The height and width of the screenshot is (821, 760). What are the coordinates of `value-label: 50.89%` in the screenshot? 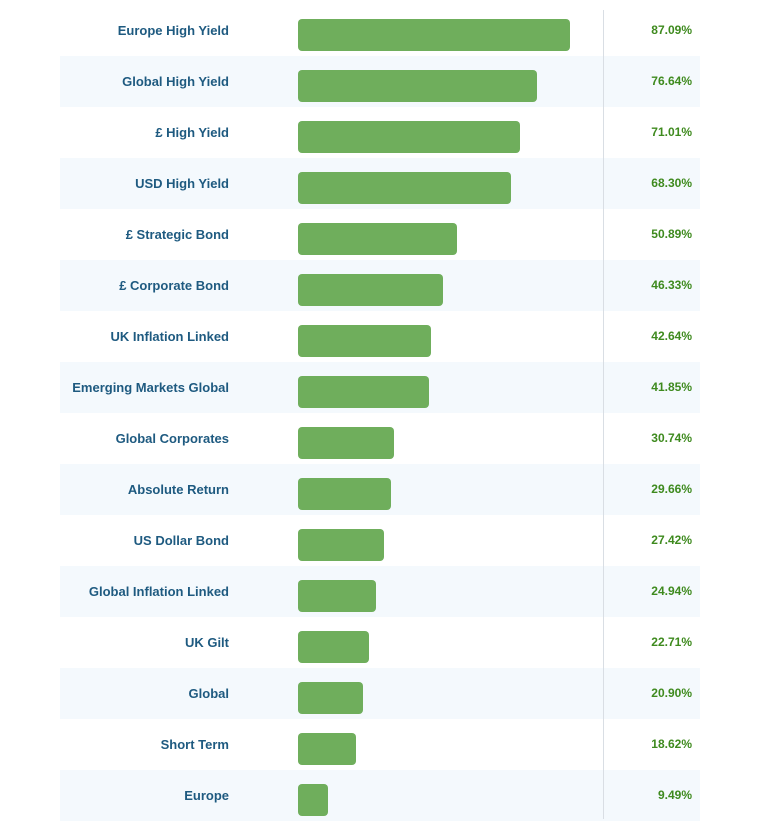 It's located at (671, 234).